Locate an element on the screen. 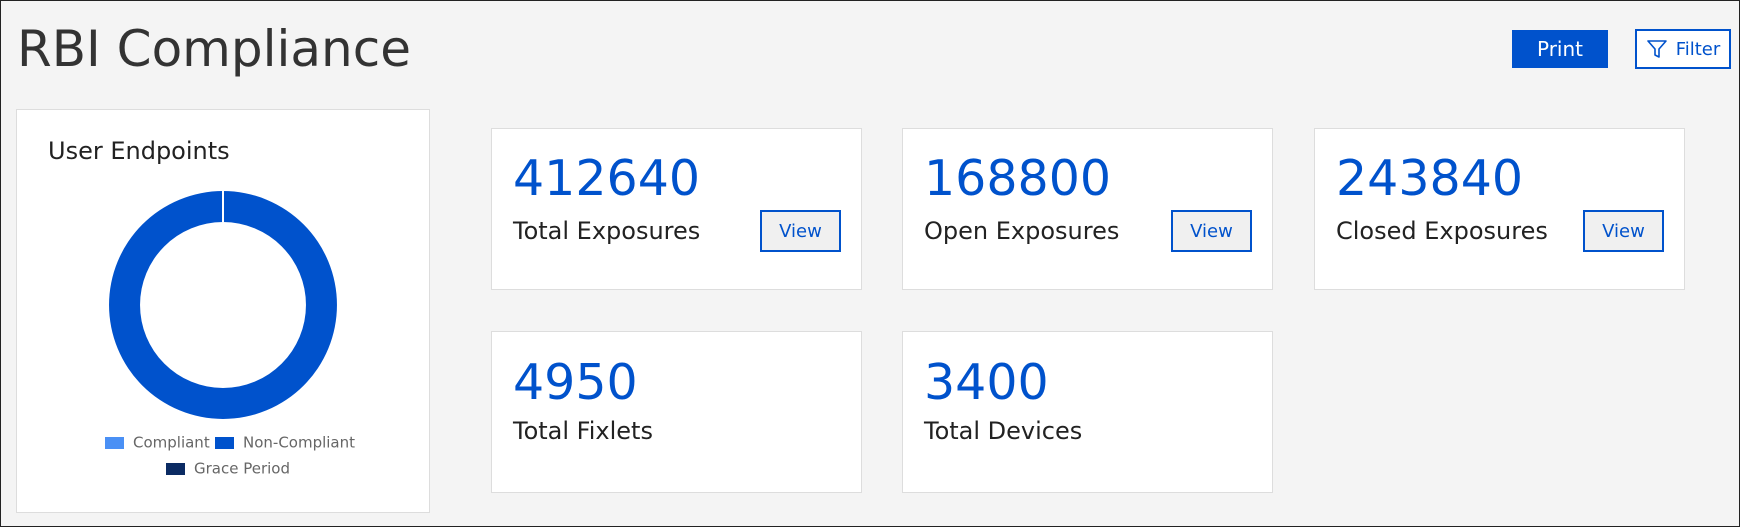  stat-value: 412640 is located at coordinates (607, 178).